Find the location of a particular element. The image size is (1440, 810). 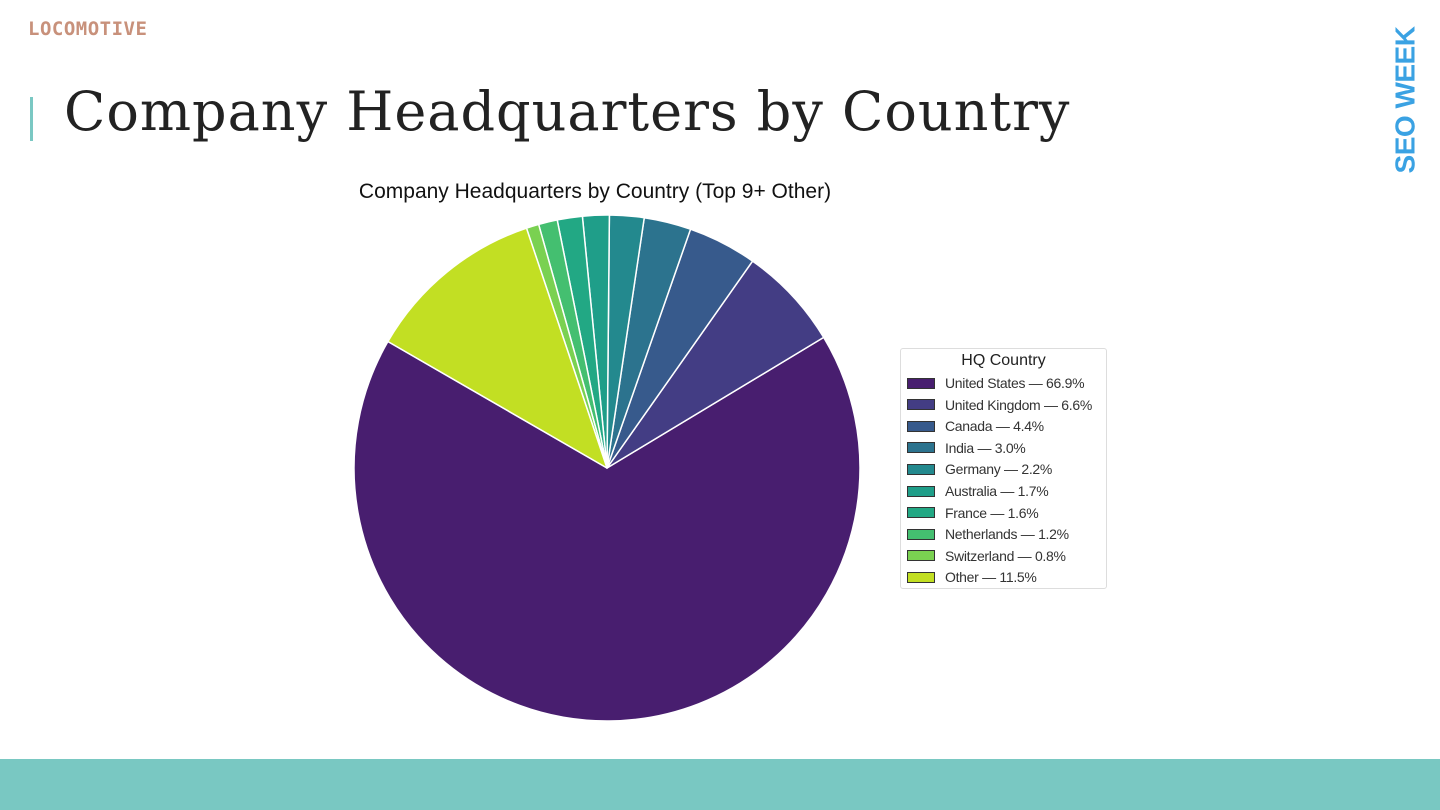

legend-item-australia: Australia — 1.7% is located at coordinates (978, 491).